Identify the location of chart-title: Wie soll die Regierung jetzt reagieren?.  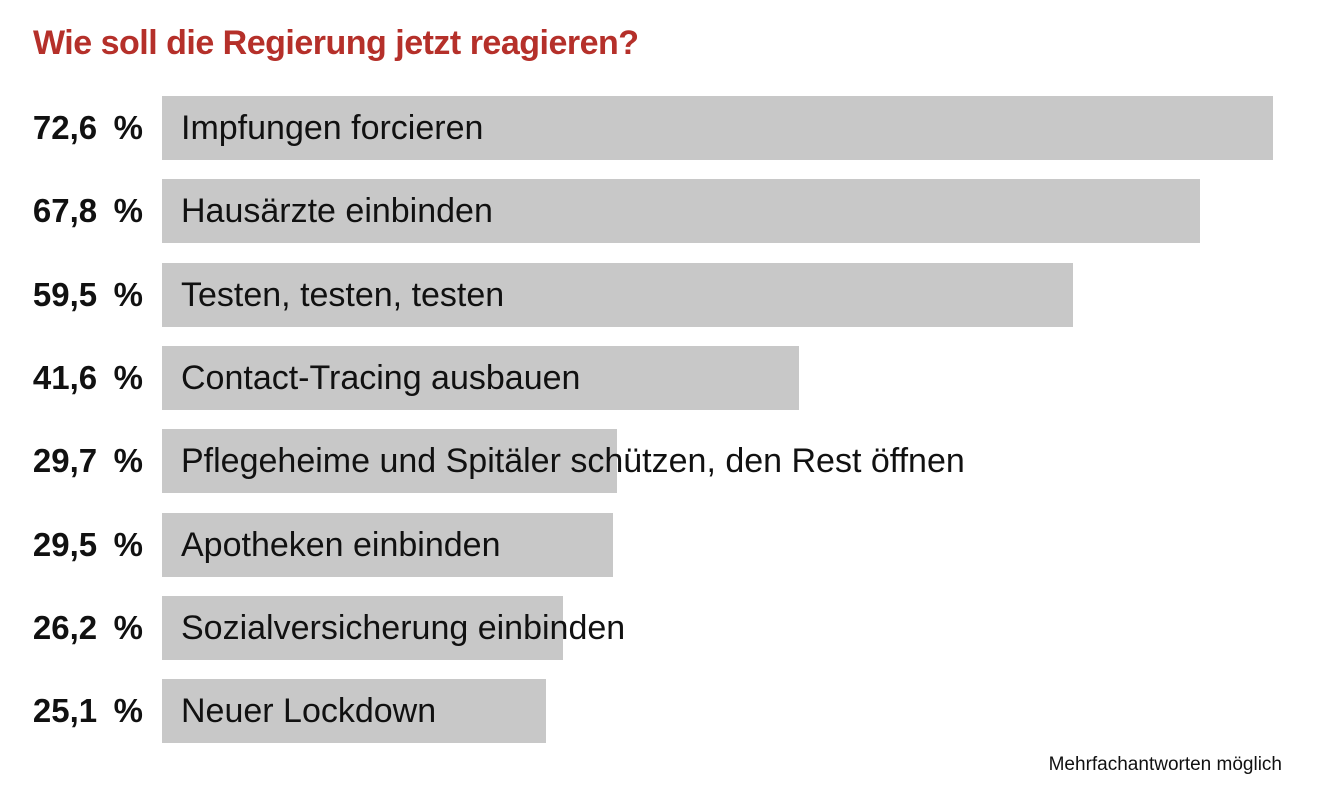
(336, 43).